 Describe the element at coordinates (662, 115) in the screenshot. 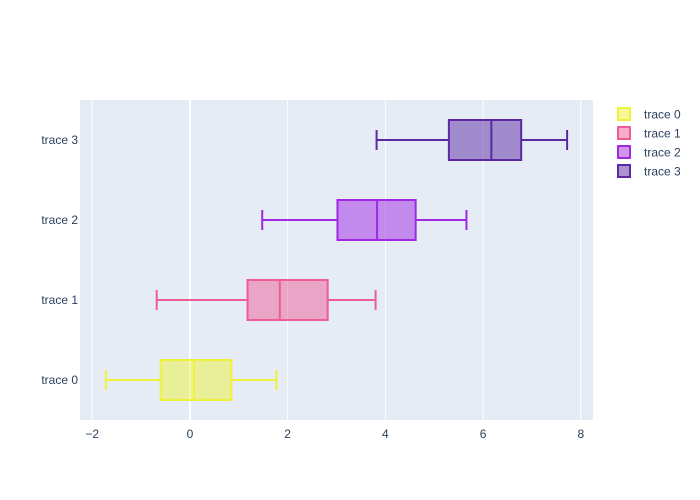

I see `legend-label: trace 0` at that location.